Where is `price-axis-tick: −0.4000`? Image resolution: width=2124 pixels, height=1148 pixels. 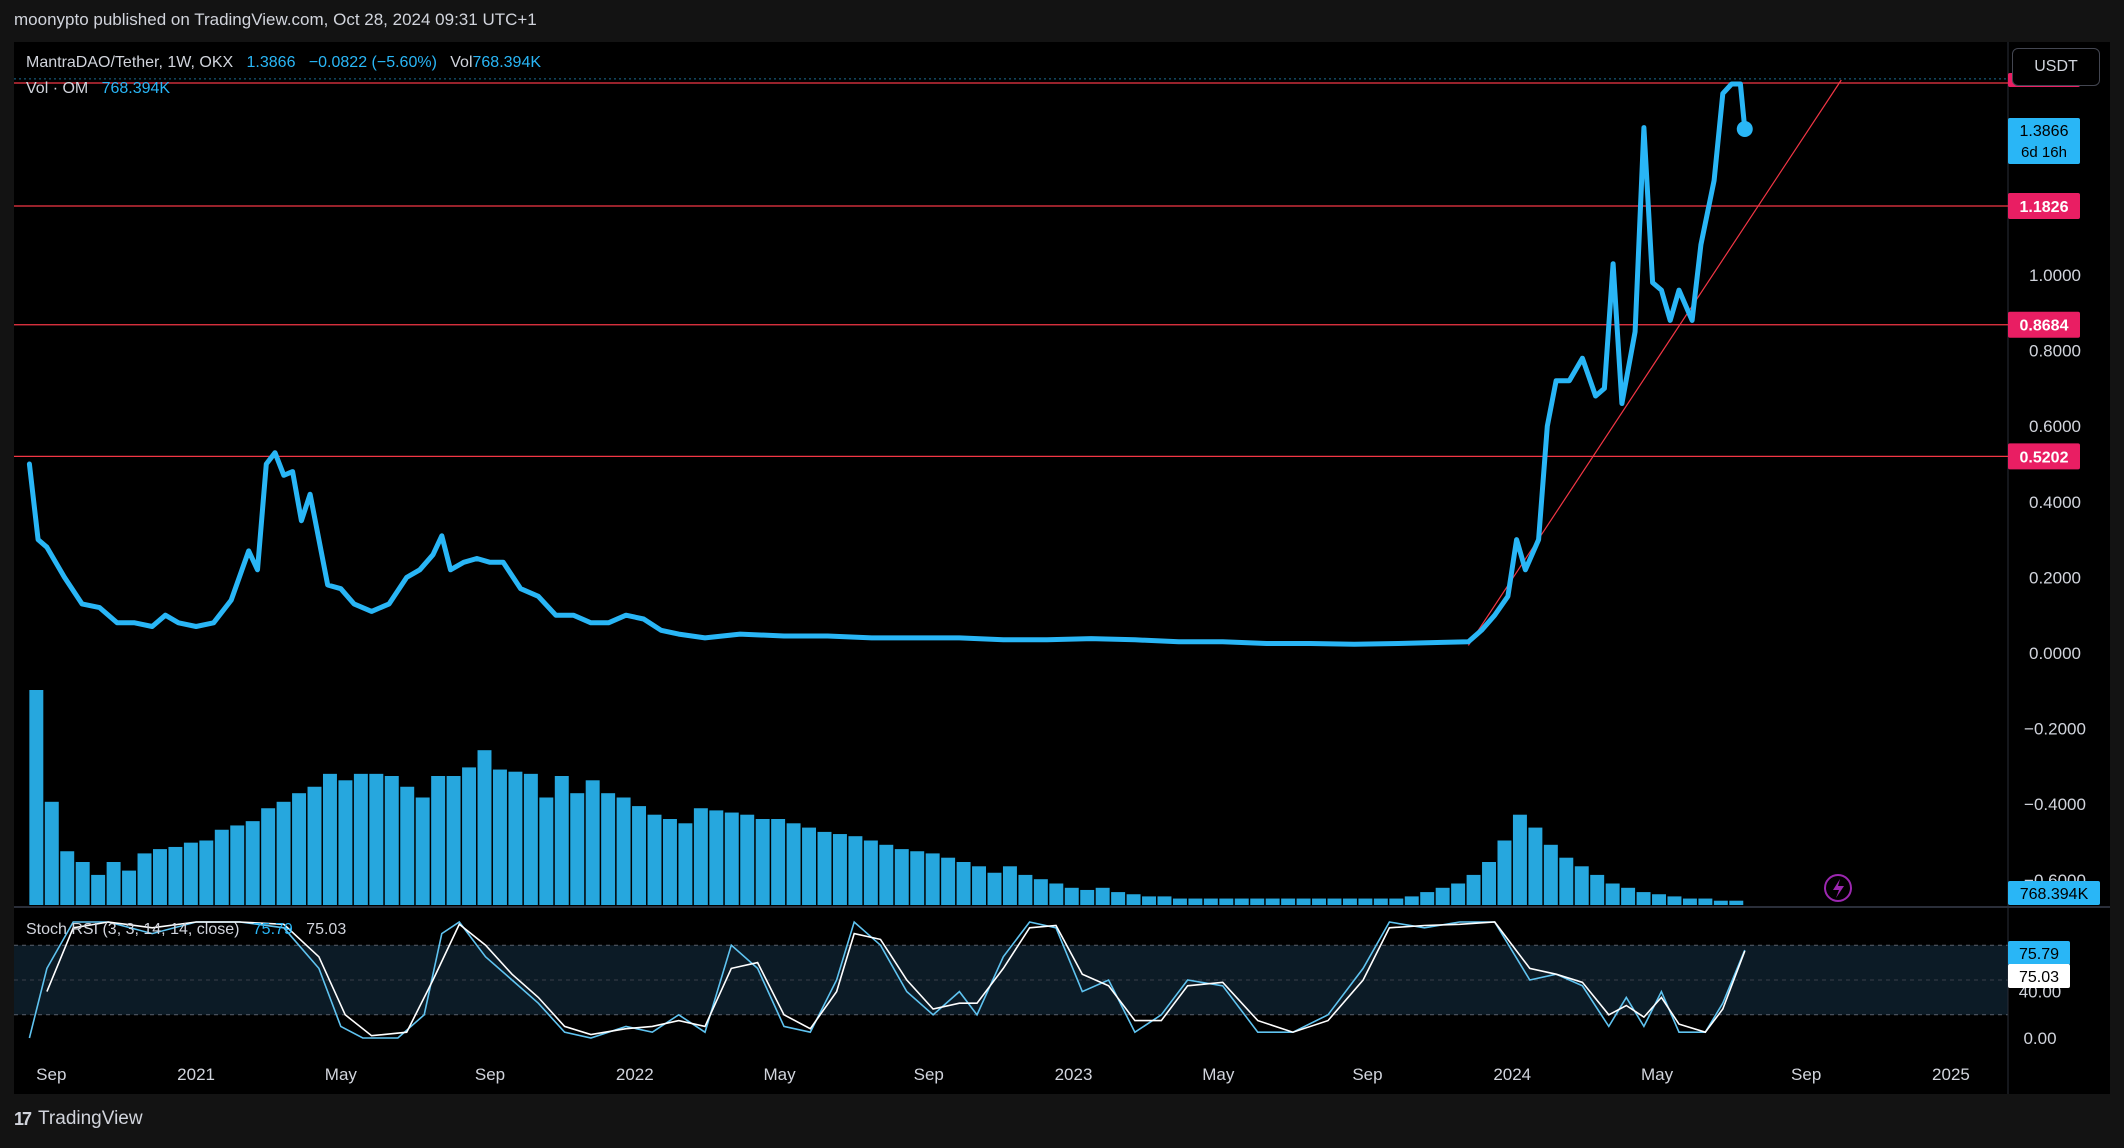
price-axis-tick: −0.4000 is located at coordinates (2055, 804).